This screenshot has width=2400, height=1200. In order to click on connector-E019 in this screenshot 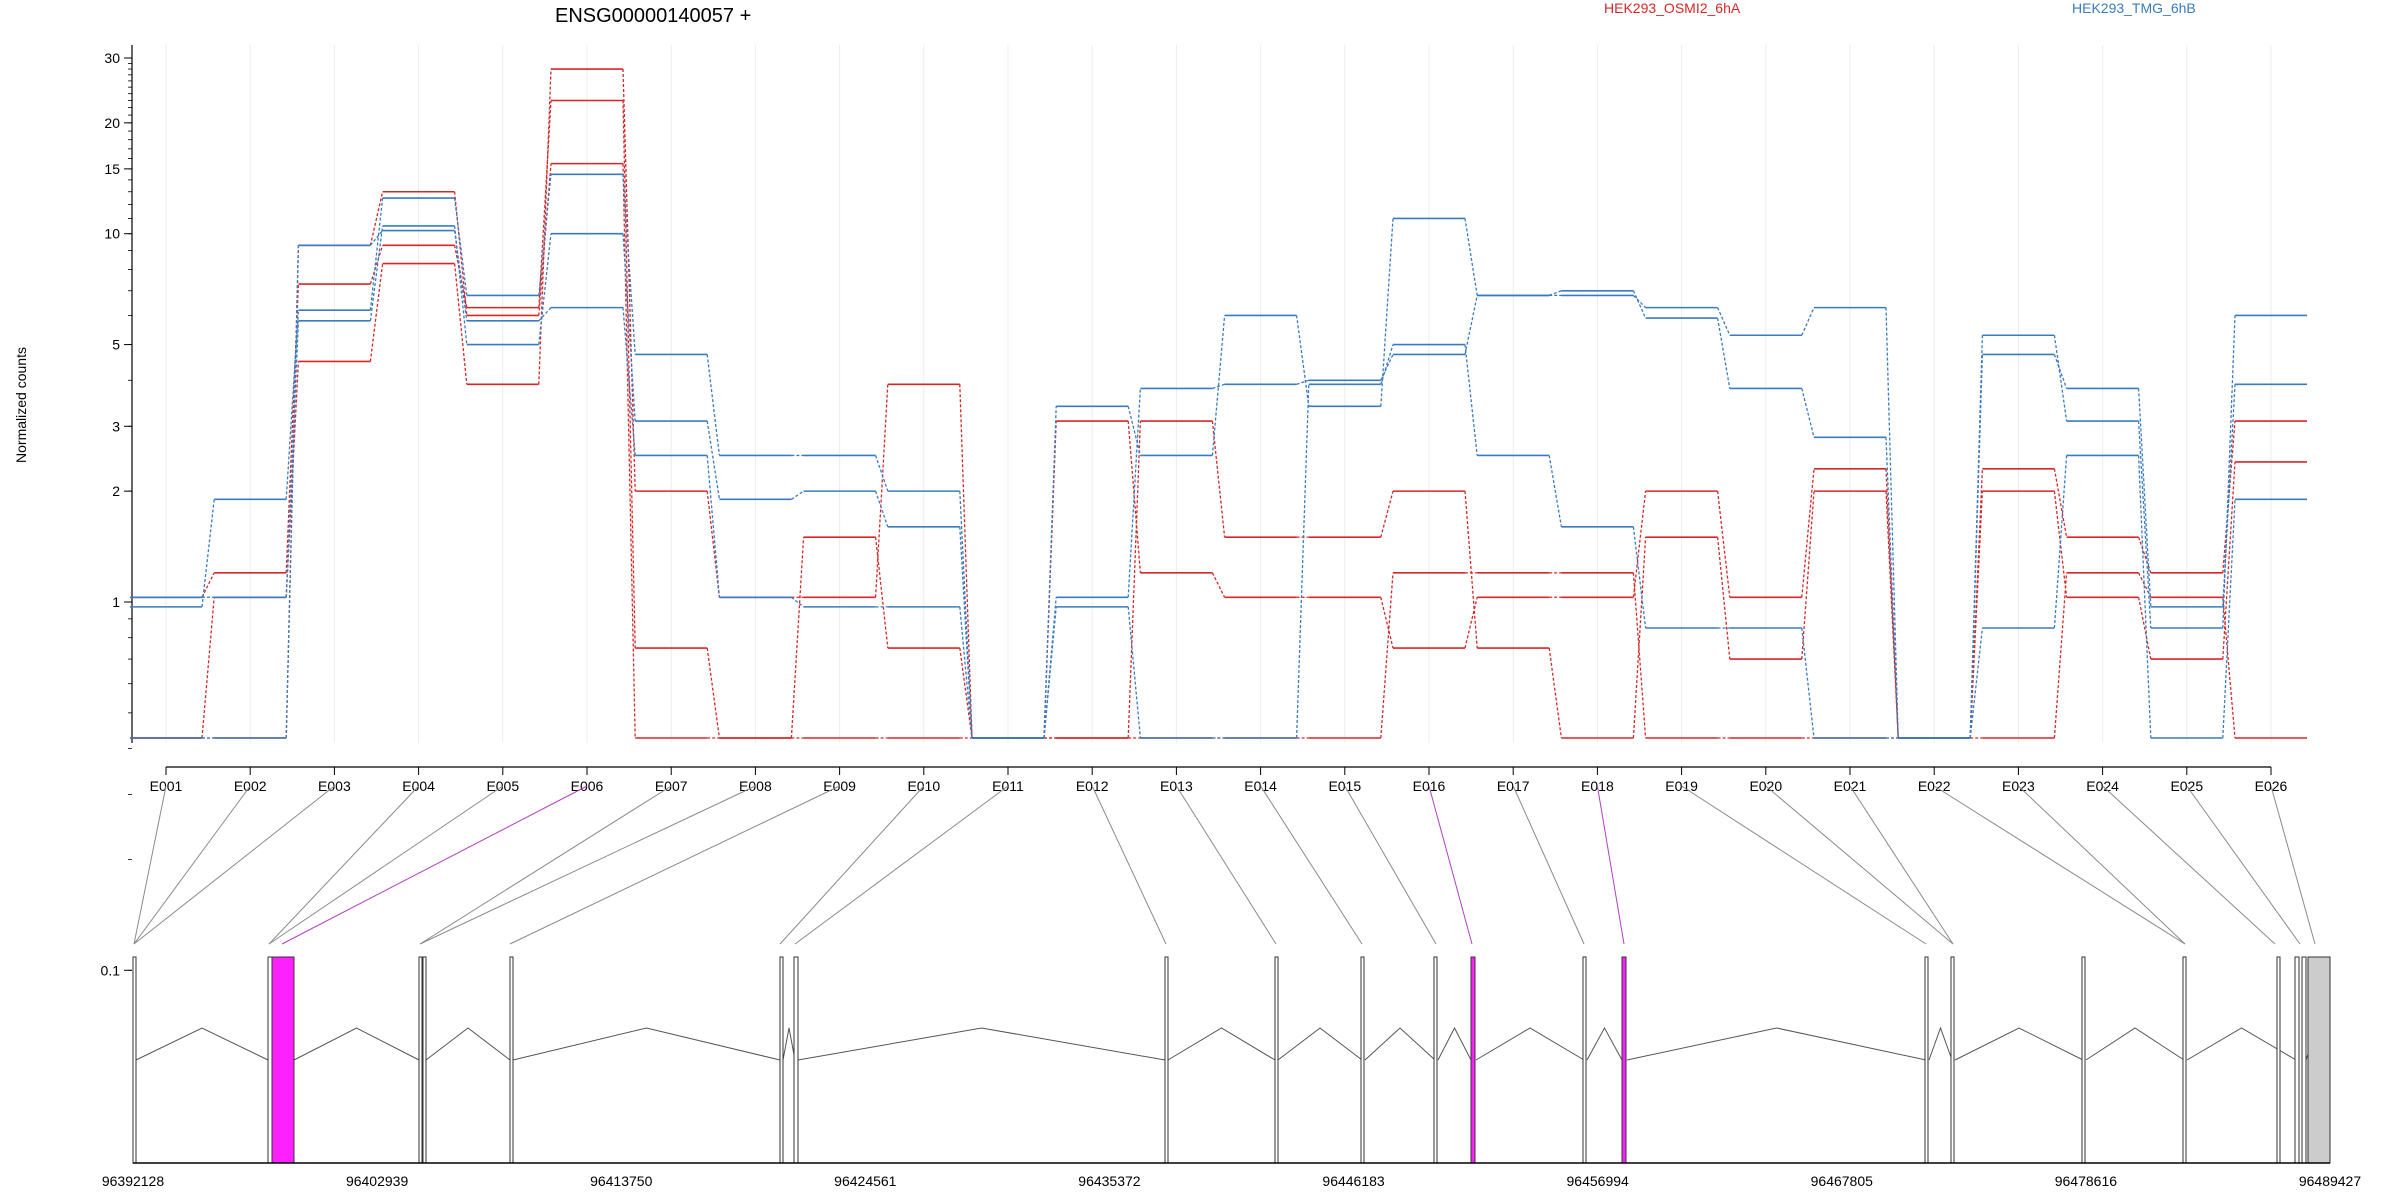, I will do `click(1804, 865)`.